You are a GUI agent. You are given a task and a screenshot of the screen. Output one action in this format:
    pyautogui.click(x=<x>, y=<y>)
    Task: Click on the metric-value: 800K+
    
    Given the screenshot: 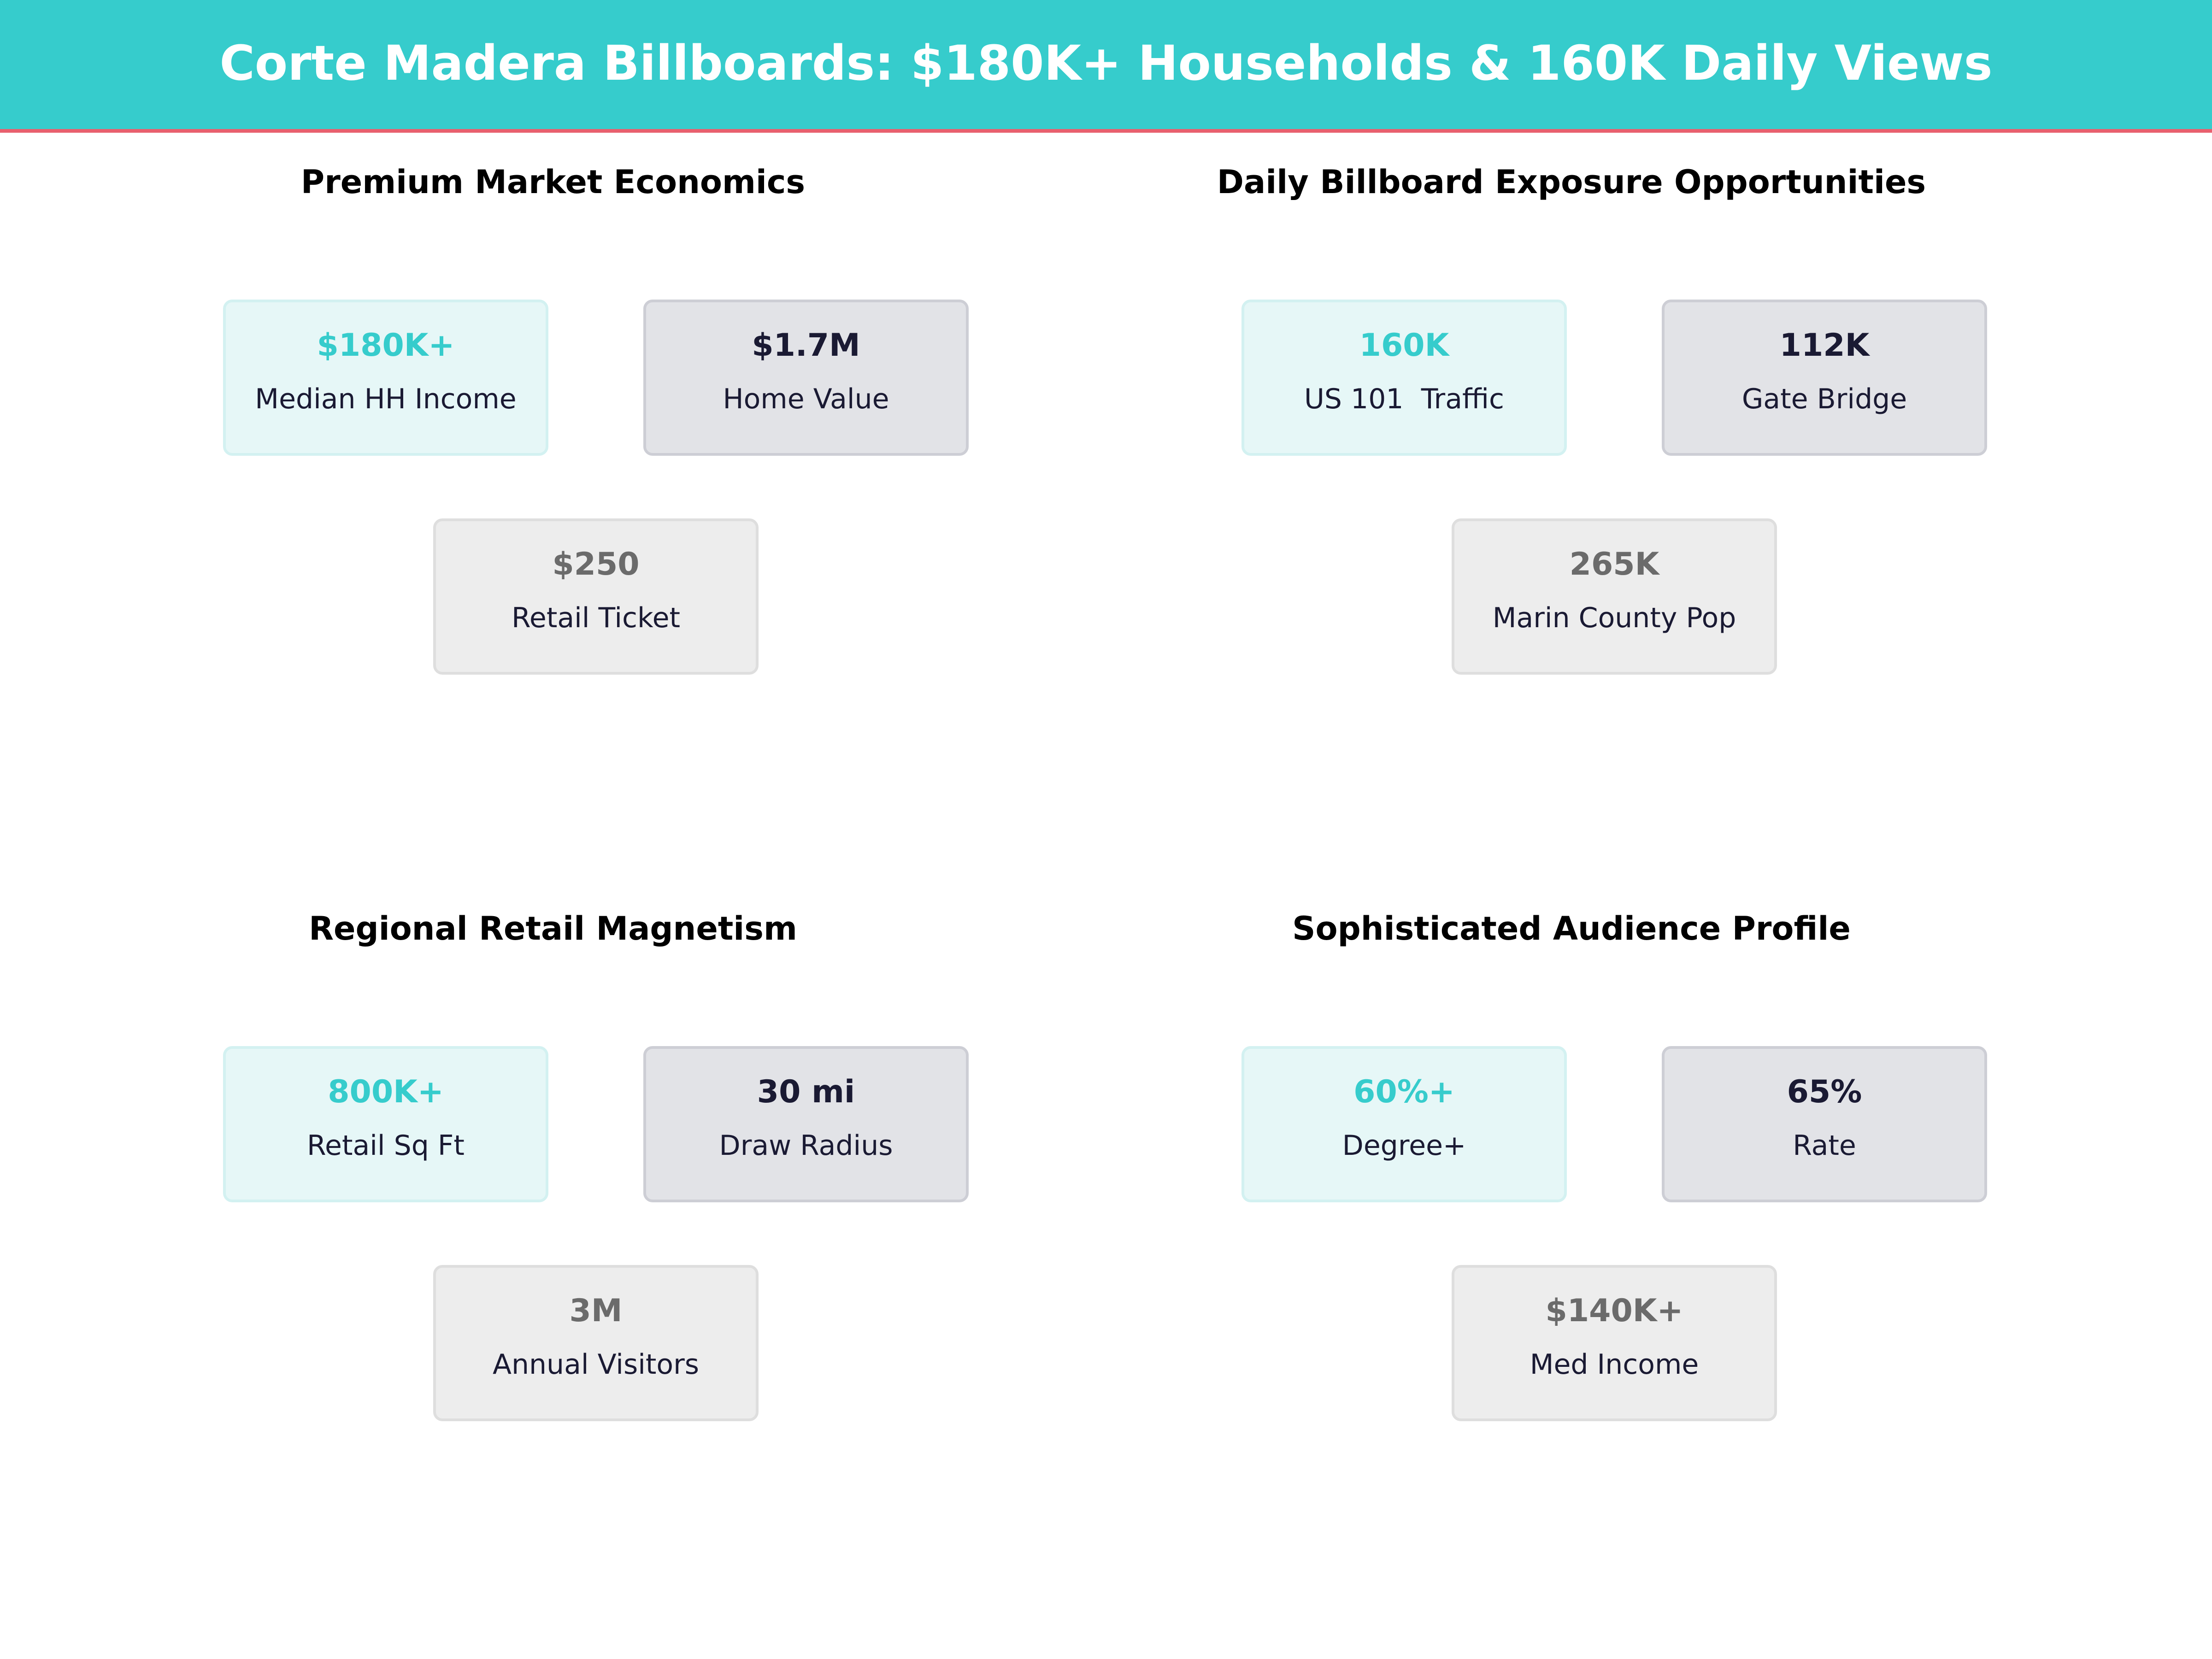 What is the action you would take?
    pyautogui.click(x=386, y=1092)
    